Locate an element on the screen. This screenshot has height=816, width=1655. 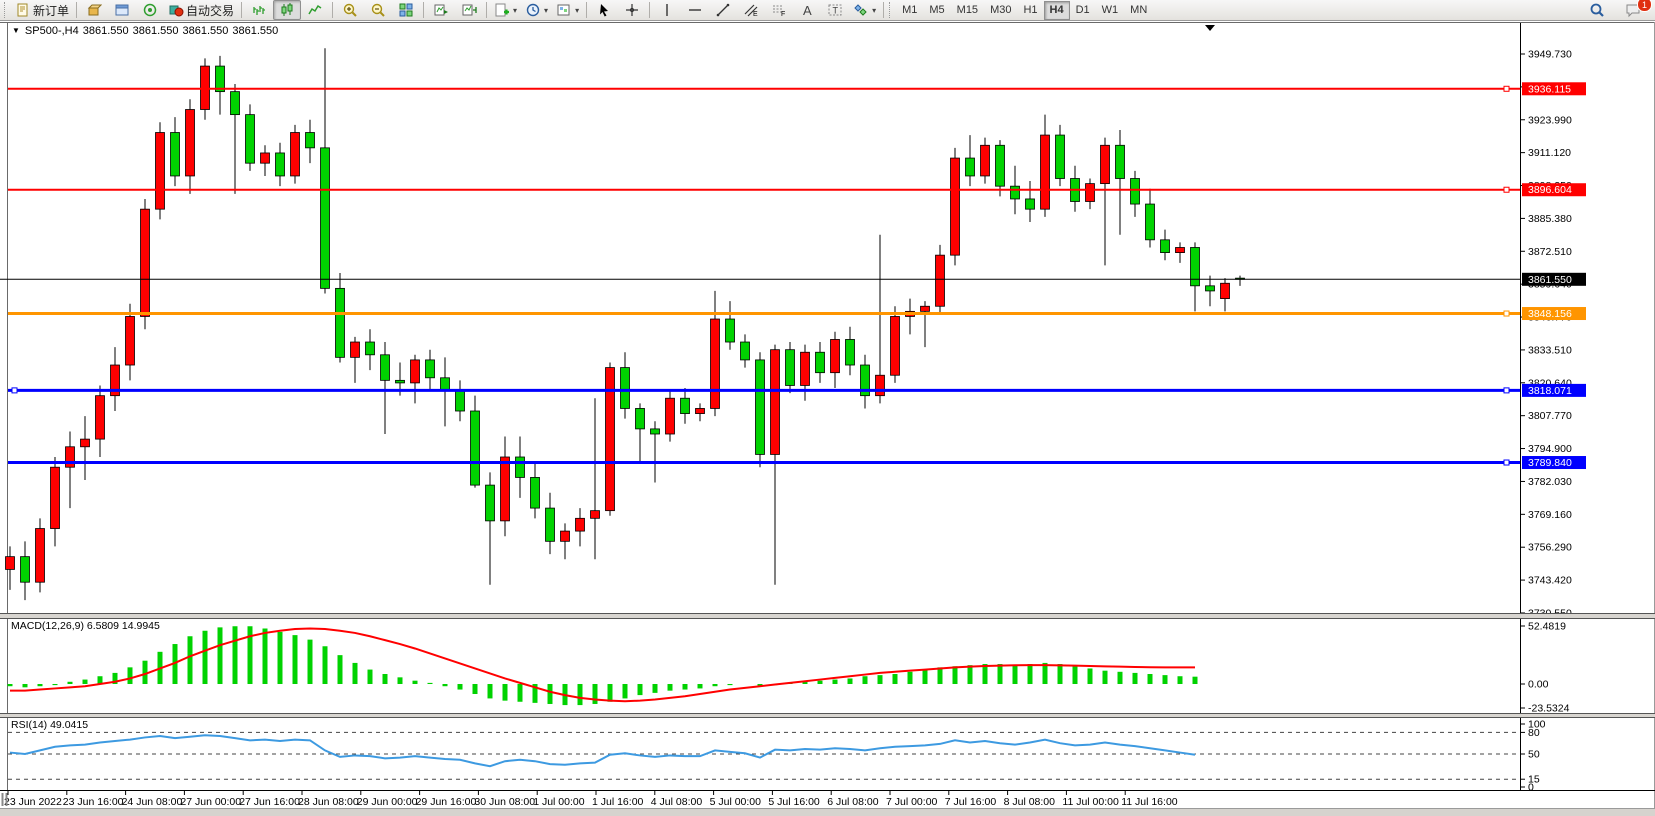
chart-shift-marker is located at coordinates (1210, 28).